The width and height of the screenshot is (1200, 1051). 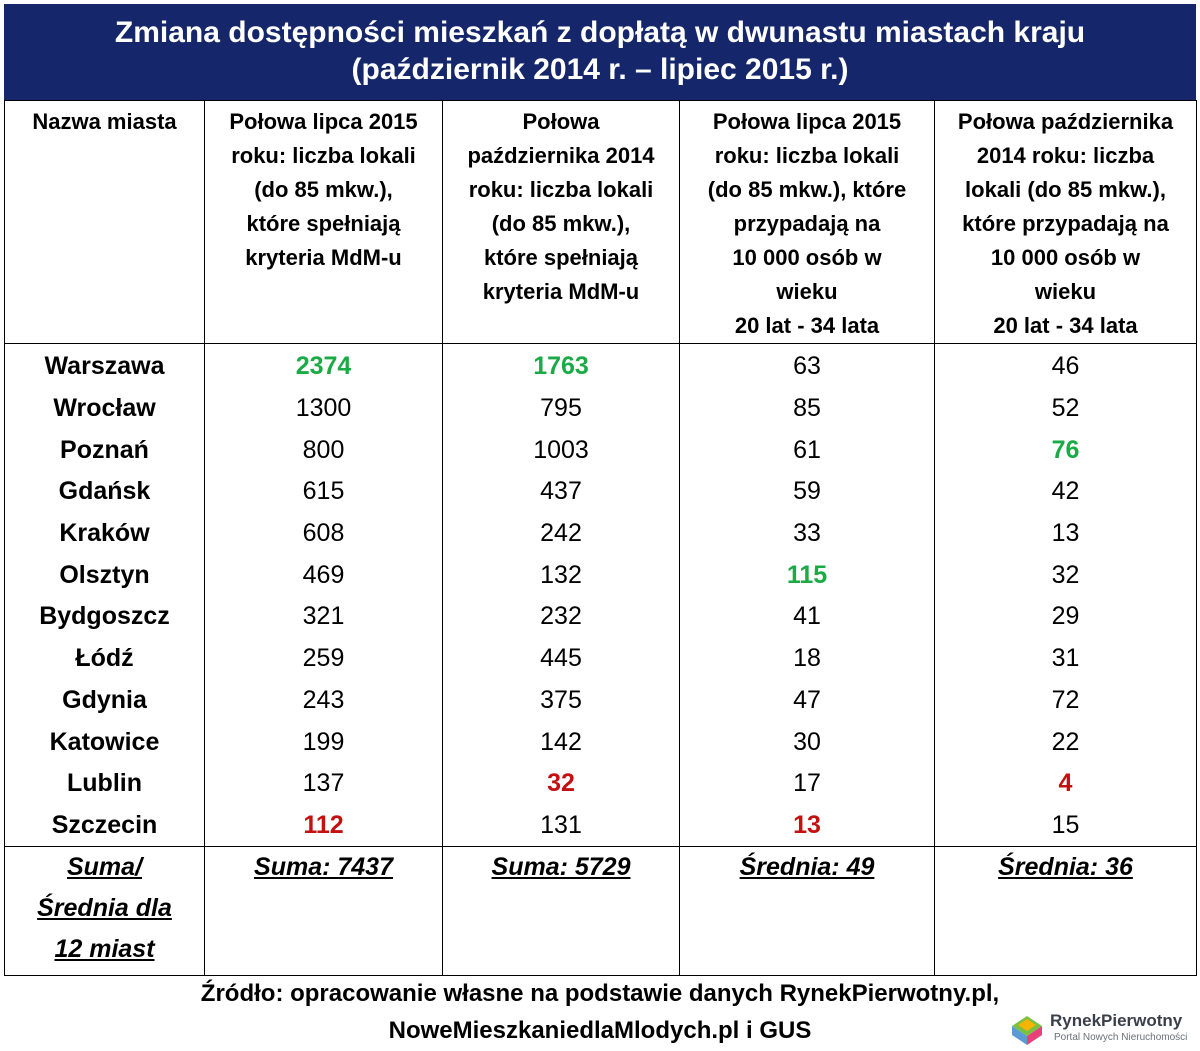 What do you see at coordinates (561, 742) in the screenshot?
I see `cell-value: 142` at bounding box center [561, 742].